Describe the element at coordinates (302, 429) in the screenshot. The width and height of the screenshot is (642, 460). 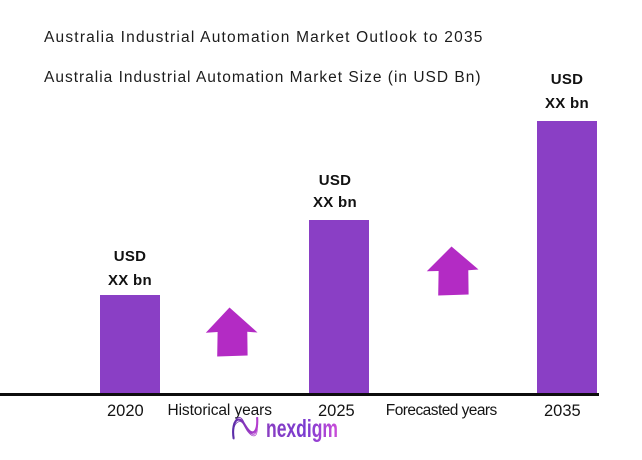
I see `svg-text: nexdigm` at that location.